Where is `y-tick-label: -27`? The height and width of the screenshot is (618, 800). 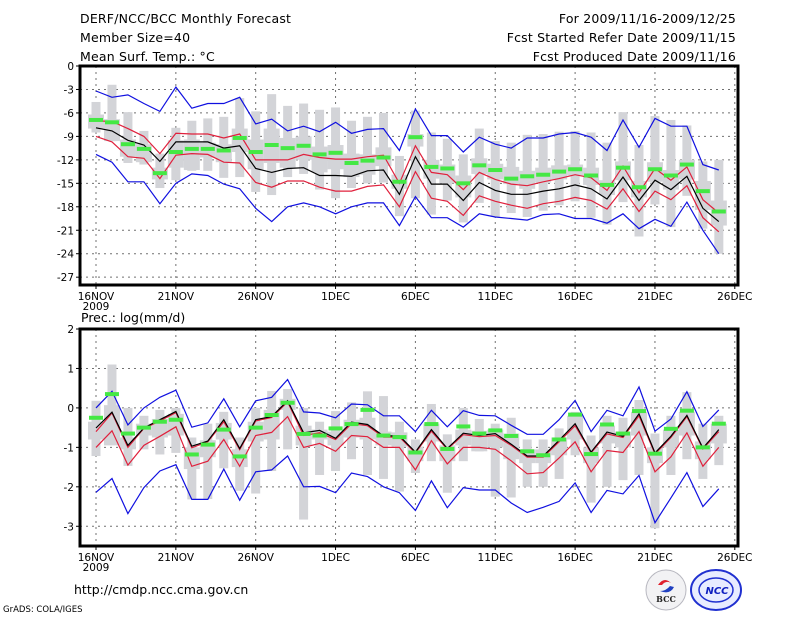 y-tick-label: -27 is located at coordinates (65, 278).